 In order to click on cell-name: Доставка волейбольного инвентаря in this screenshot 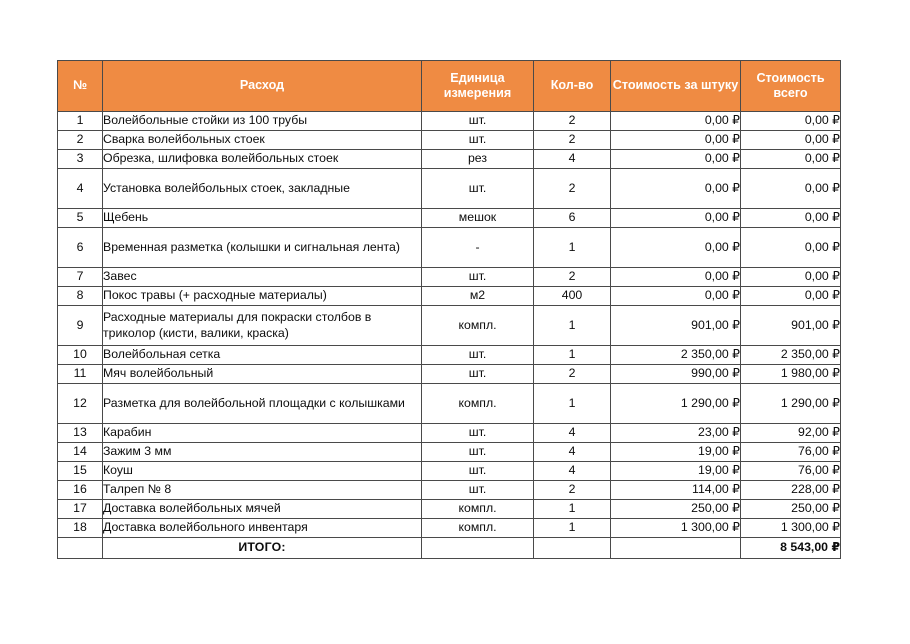, I will do `click(262, 528)`.